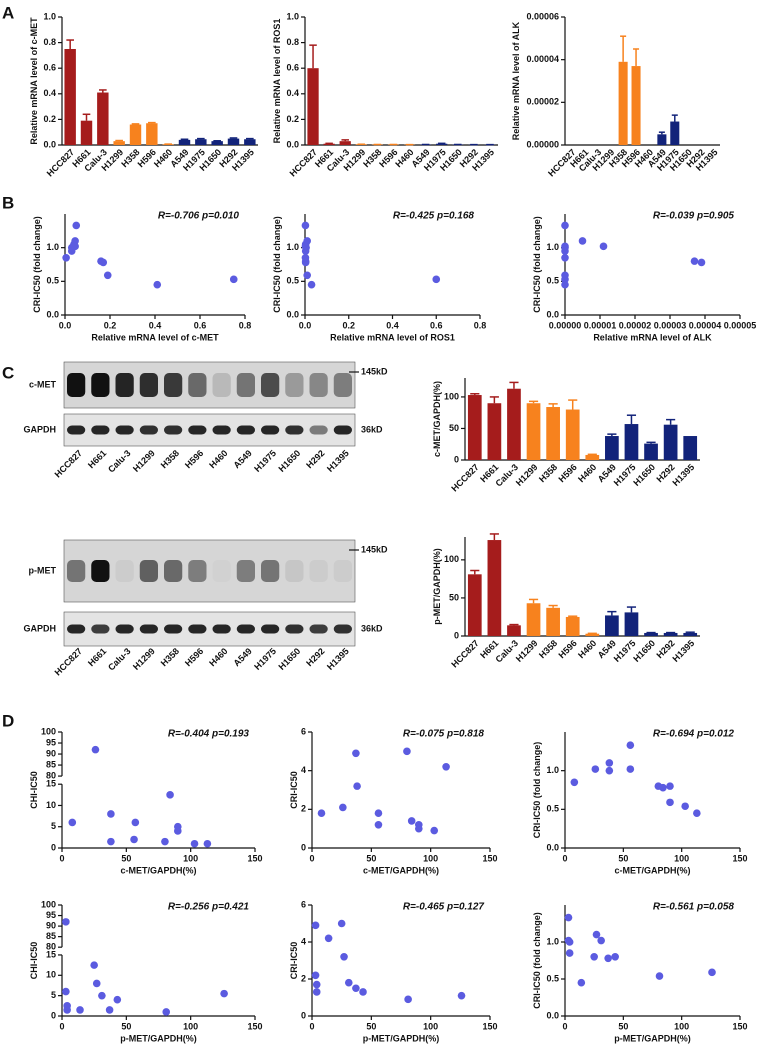 Image resolution: width=766 pixels, height=1044 pixels. What do you see at coordinates (155, 325) in the screenshot?
I see `x-tick-label: 0.4` at bounding box center [155, 325].